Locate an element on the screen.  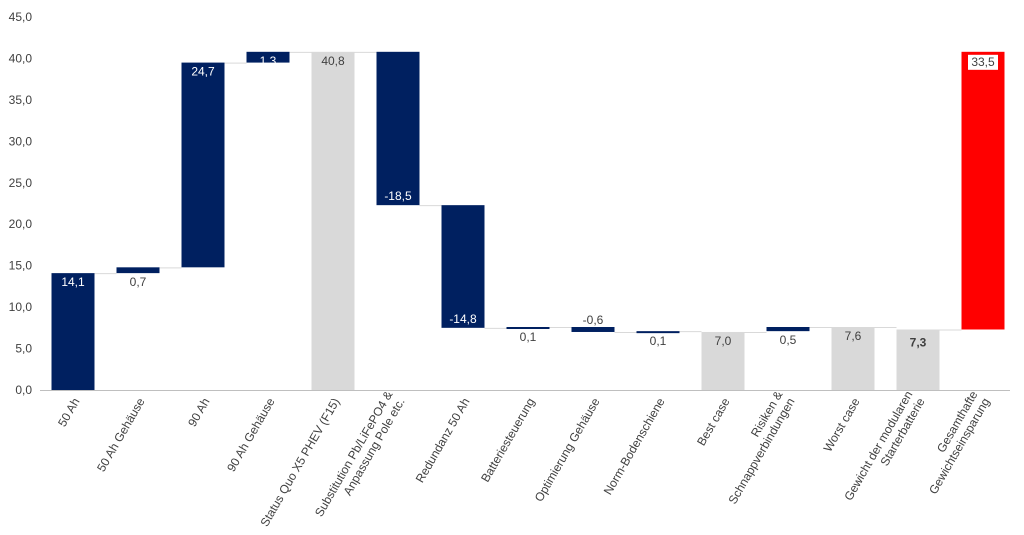
y-tick-label: 10,0 is located at coordinates (21, 307).